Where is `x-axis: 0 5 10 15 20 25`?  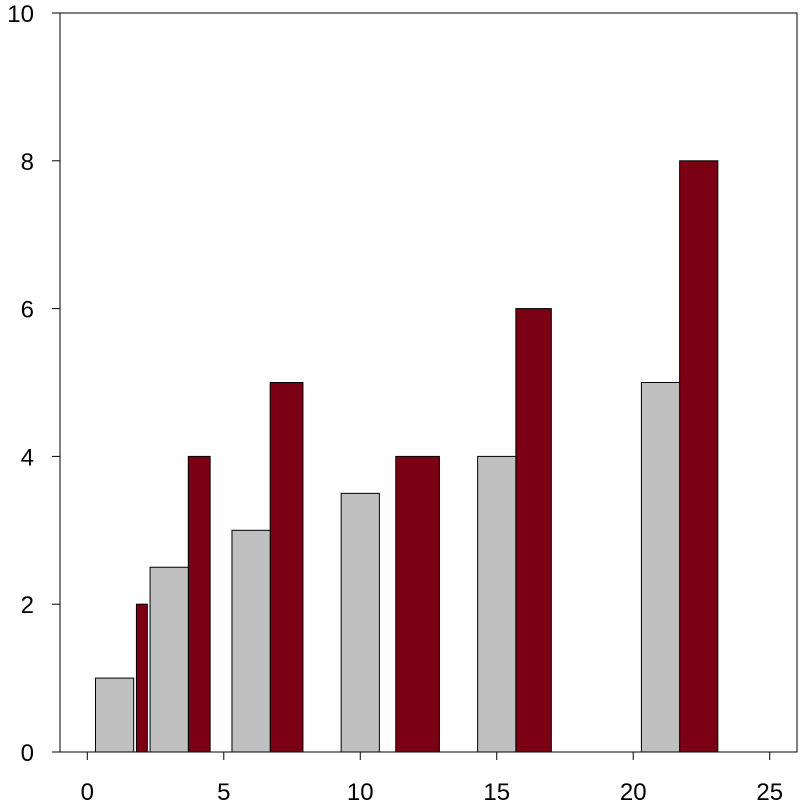
x-axis: 0 5 10 15 20 25 is located at coordinates (432, 779).